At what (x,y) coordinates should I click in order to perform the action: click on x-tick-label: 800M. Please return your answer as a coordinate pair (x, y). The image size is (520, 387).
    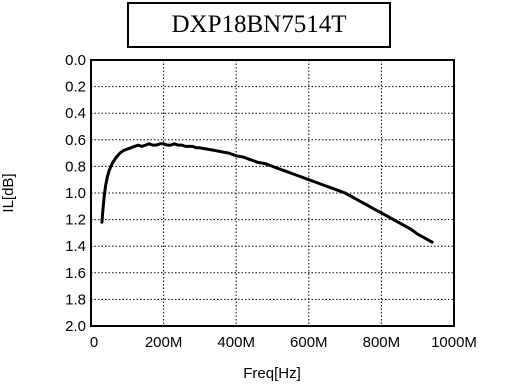
    Looking at the image, I should click on (382, 342).